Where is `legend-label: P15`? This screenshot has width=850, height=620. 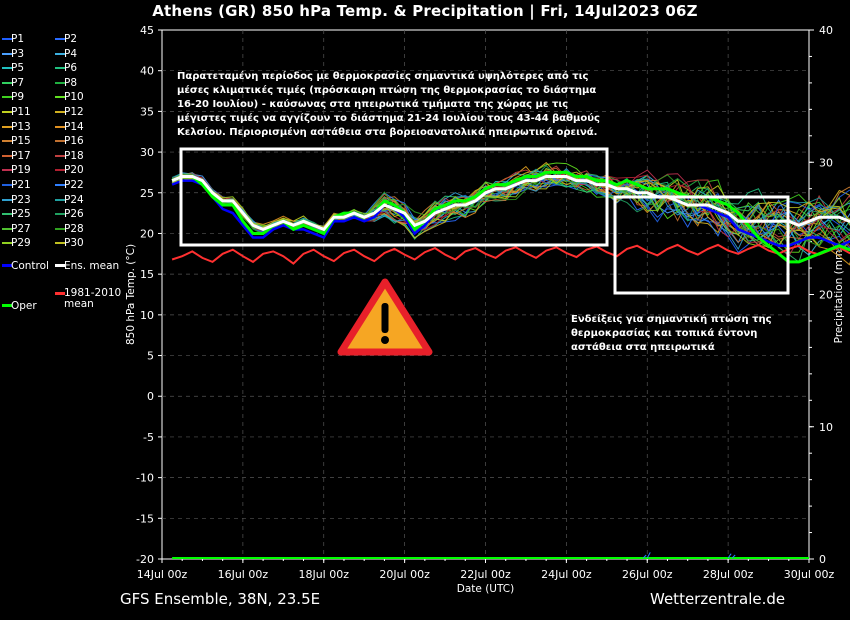 legend-label: P15 is located at coordinates (21, 141).